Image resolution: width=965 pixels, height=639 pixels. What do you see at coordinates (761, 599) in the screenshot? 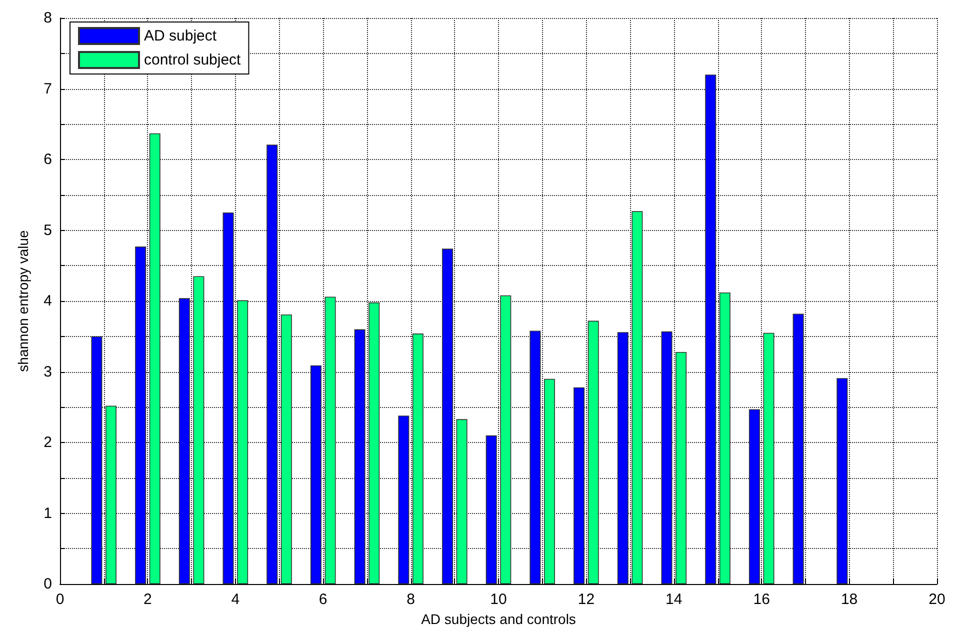
I see `x-tick-label: 16` at bounding box center [761, 599].